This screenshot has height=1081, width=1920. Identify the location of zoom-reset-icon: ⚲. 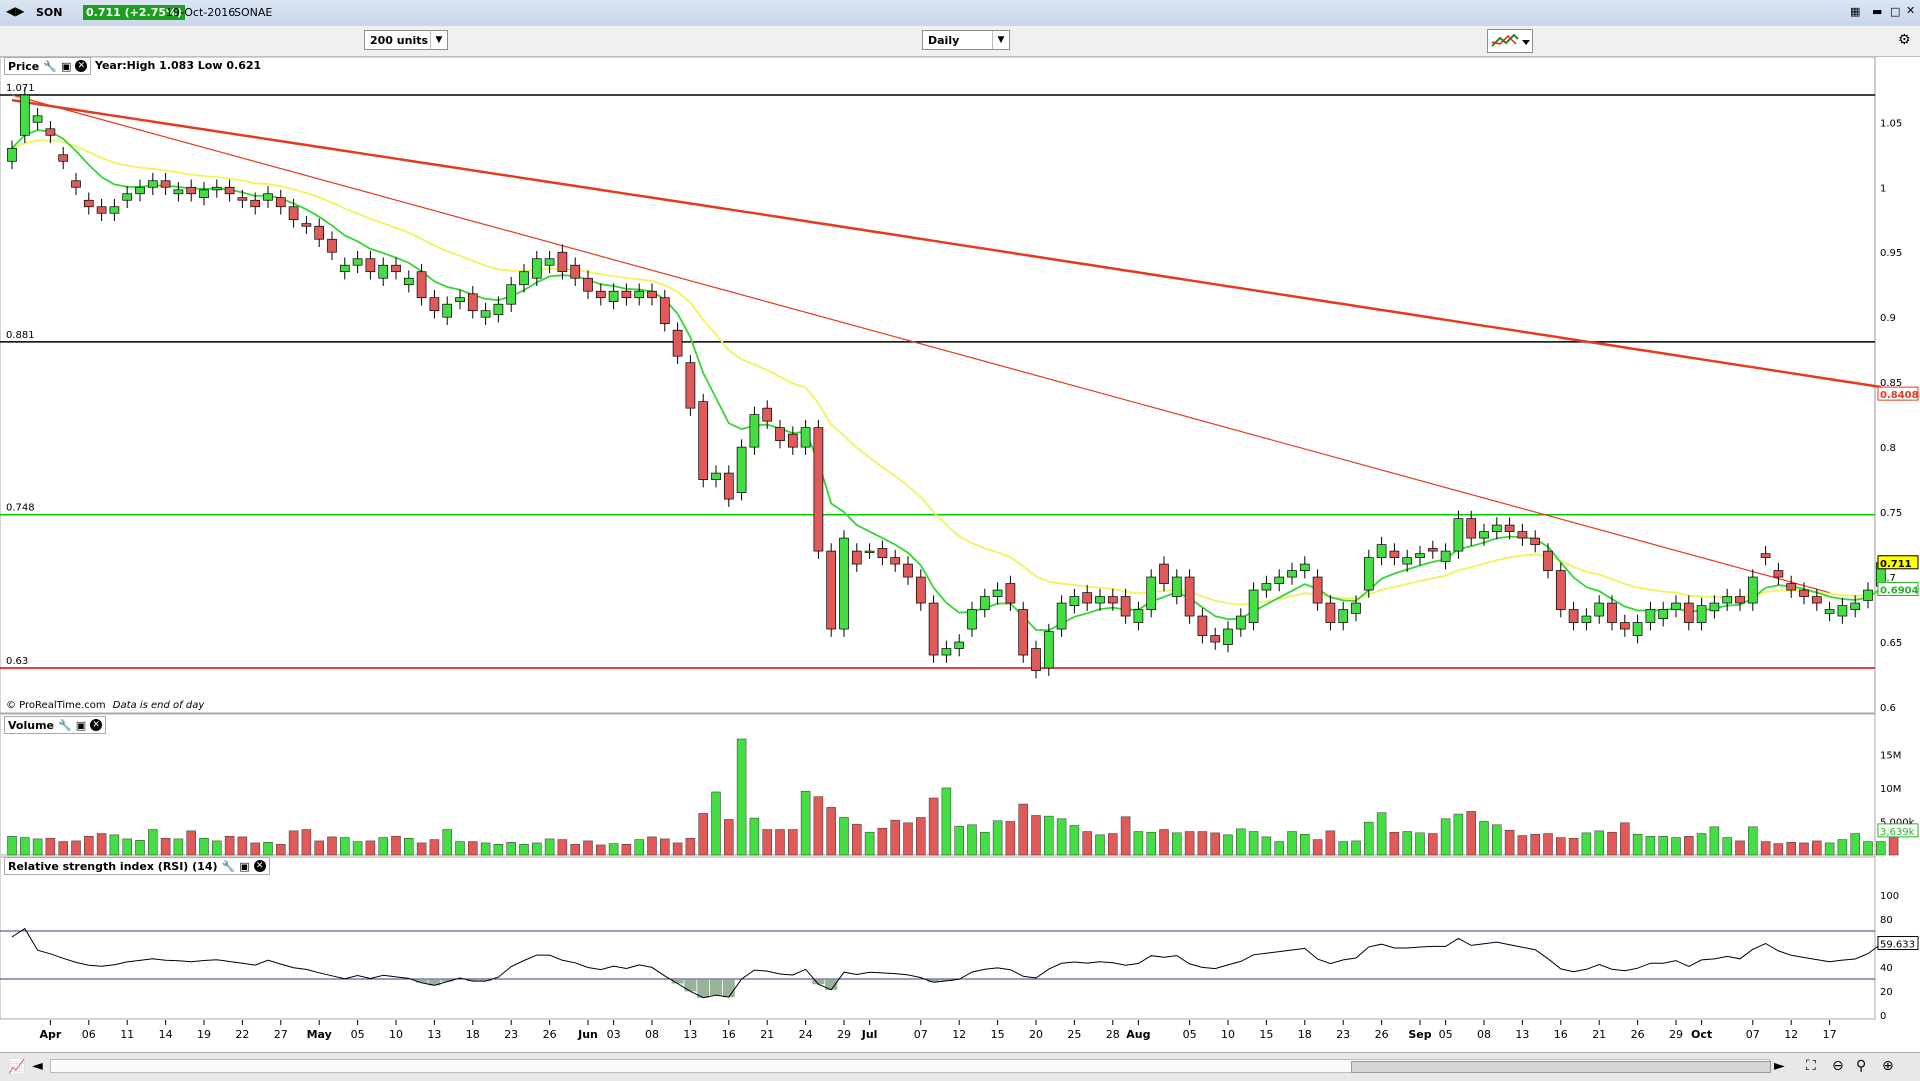
(1861, 1066).